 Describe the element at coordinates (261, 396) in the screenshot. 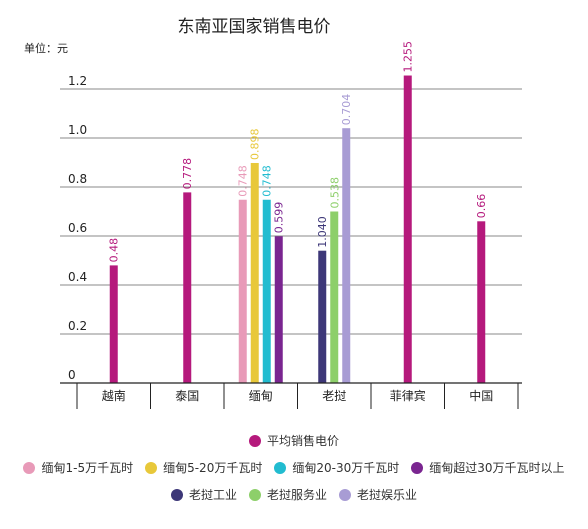

I see `x-tick-label: 缅甸` at that location.